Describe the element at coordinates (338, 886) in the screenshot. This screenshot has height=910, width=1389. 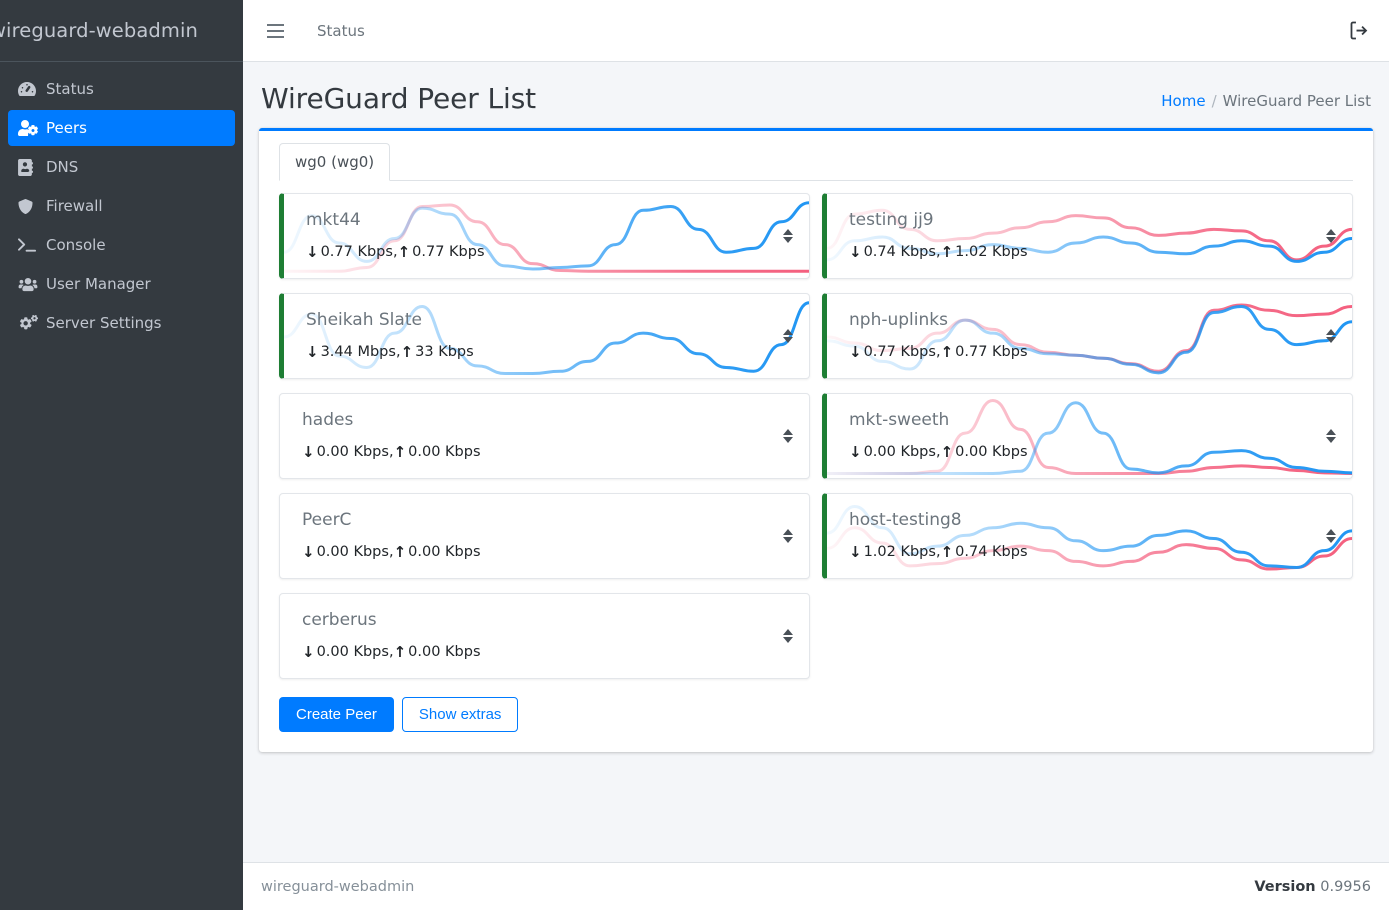
I see `footer-app-name: wireguard-webadmin` at that location.